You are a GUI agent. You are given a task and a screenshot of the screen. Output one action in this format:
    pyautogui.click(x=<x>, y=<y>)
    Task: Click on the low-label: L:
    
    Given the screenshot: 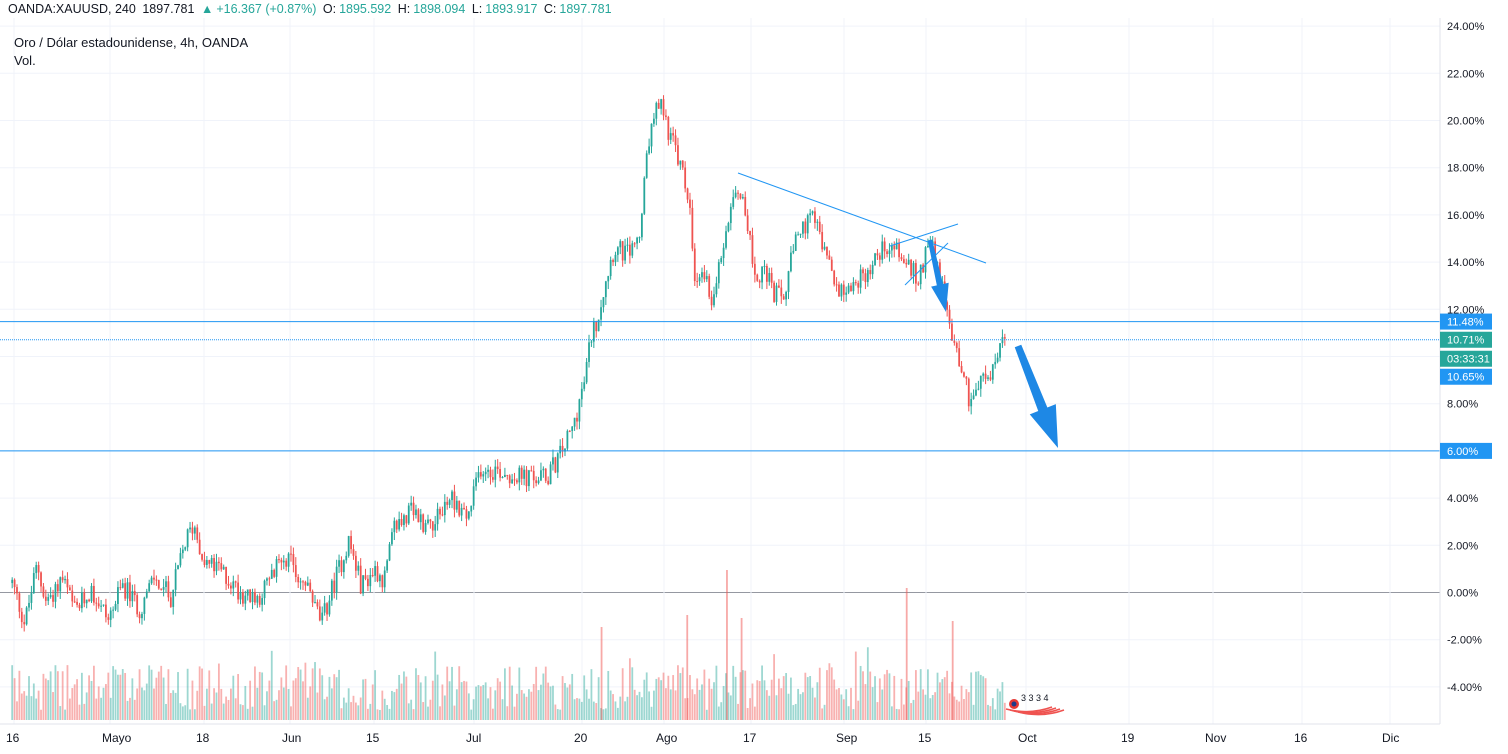 What is the action you would take?
    pyautogui.click(x=477, y=9)
    